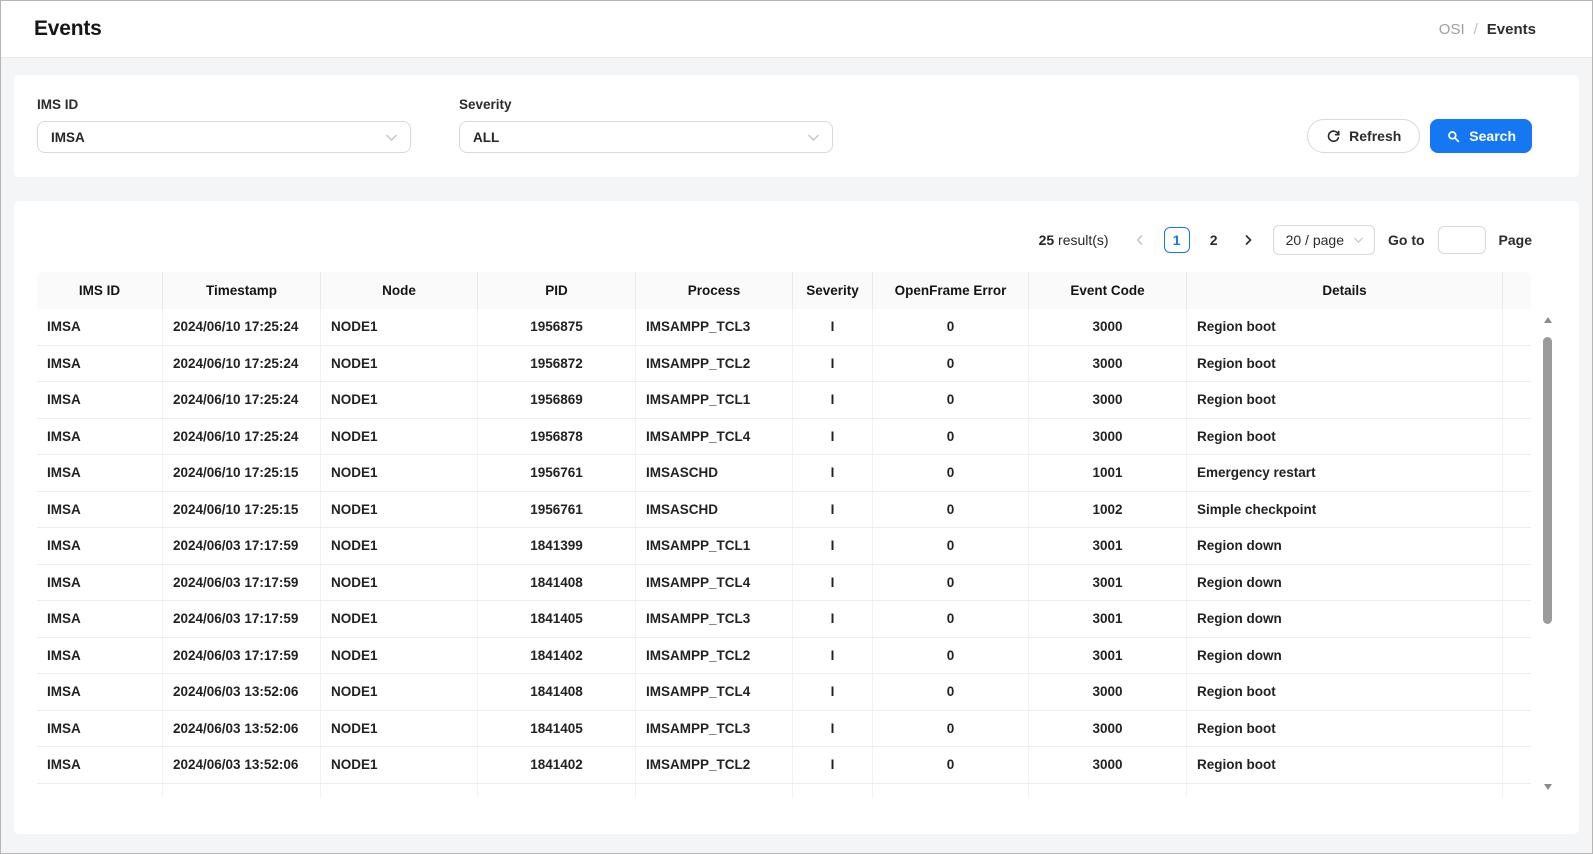 The height and width of the screenshot is (854, 1593). Describe the element at coordinates (796, 240) in the screenshot. I see `pagination: 25 result(s) 1 2 20 / page Go to Page` at that location.